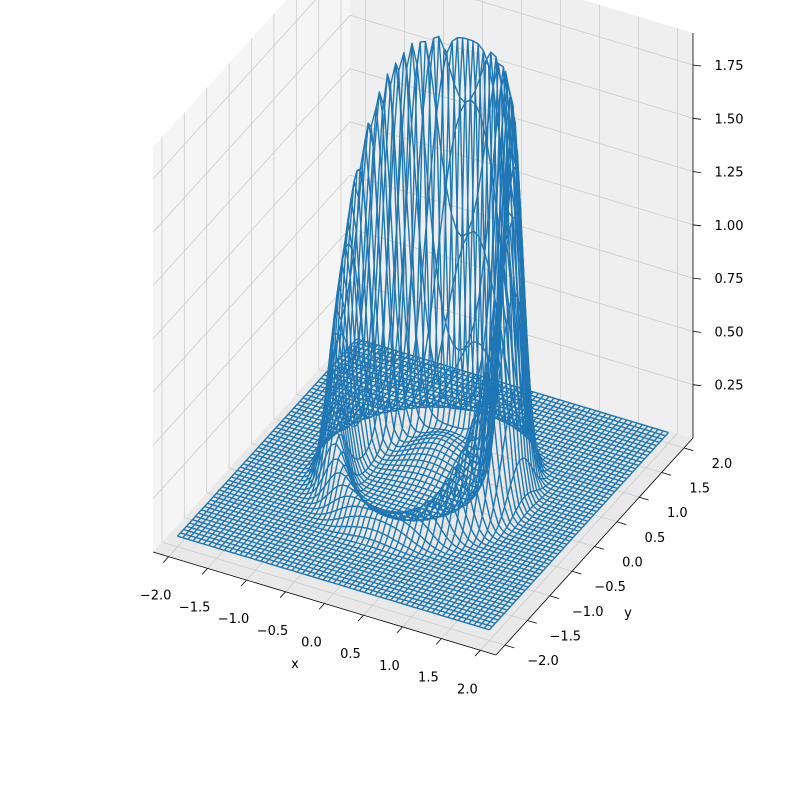  I want to click on x-tick-label: −1.0, so click(234, 619).